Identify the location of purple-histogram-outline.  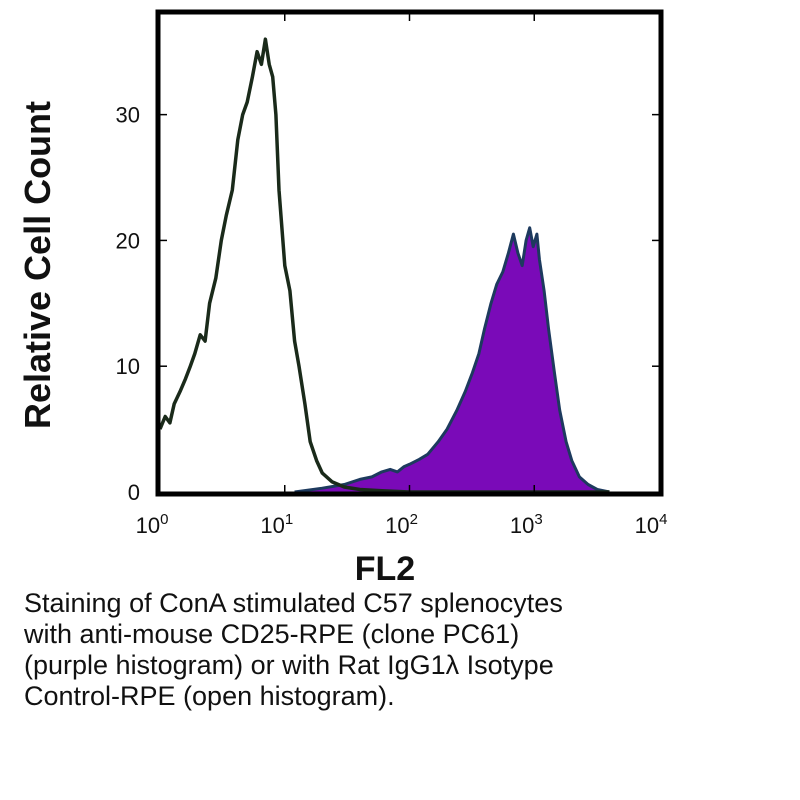
(452, 360).